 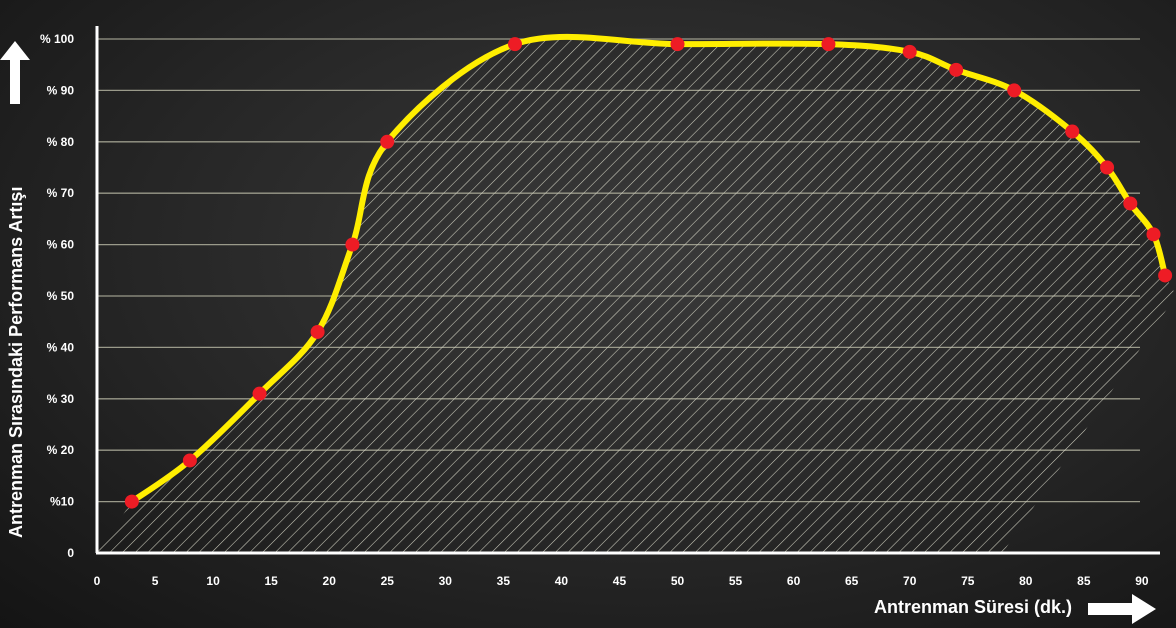 I want to click on x-tick-label: 80, so click(x=1026, y=581).